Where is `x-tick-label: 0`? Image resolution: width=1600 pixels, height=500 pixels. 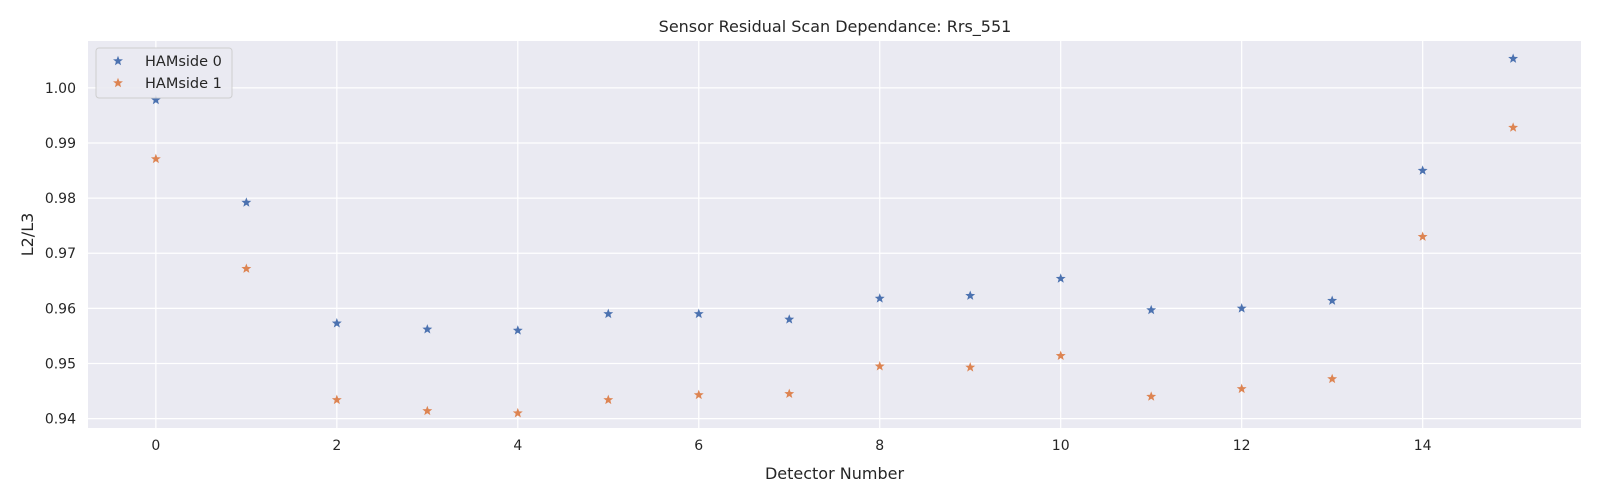
x-tick-label: 0 is located at coordinates (155, 446).